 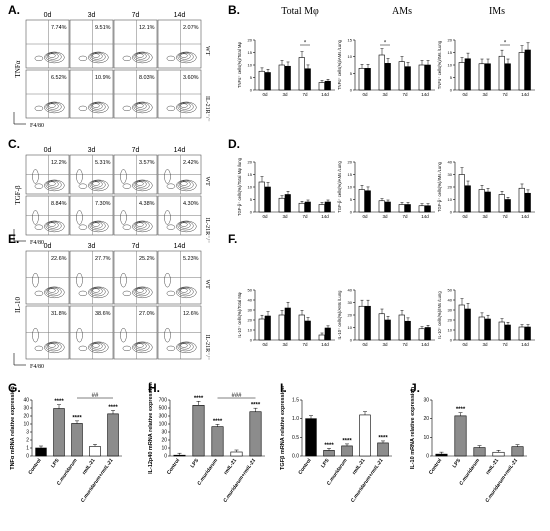 What do you see at coordinates (103, 78) in the screenshot?
I see `flow-percent: 10.9%` at bounding box center [103, 78].